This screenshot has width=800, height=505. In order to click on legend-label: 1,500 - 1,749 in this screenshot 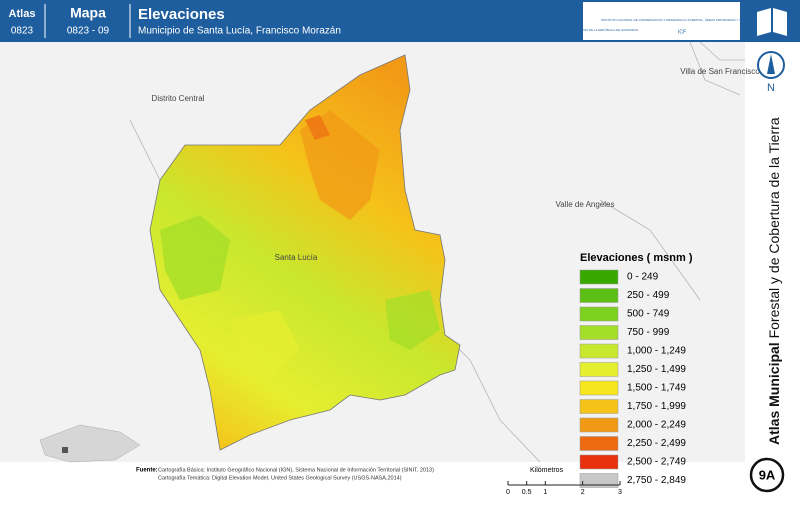, I will do `click(656, 388)`.